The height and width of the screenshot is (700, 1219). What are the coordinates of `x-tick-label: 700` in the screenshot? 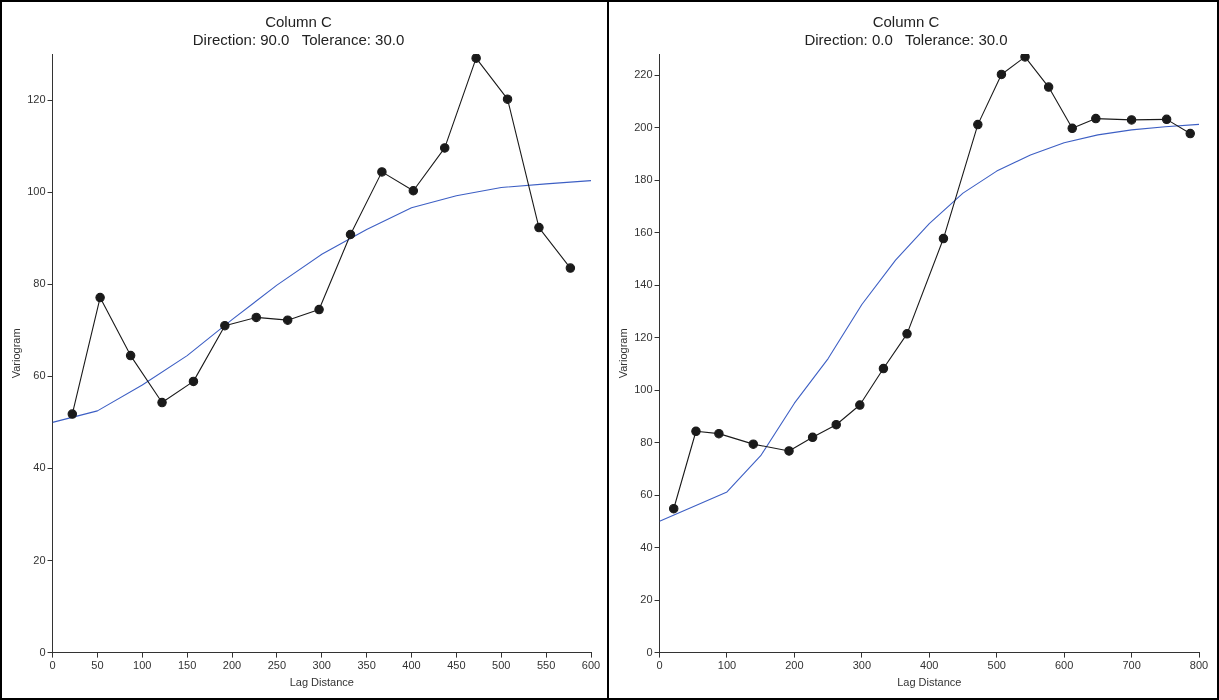 It's located at (1131, 665).